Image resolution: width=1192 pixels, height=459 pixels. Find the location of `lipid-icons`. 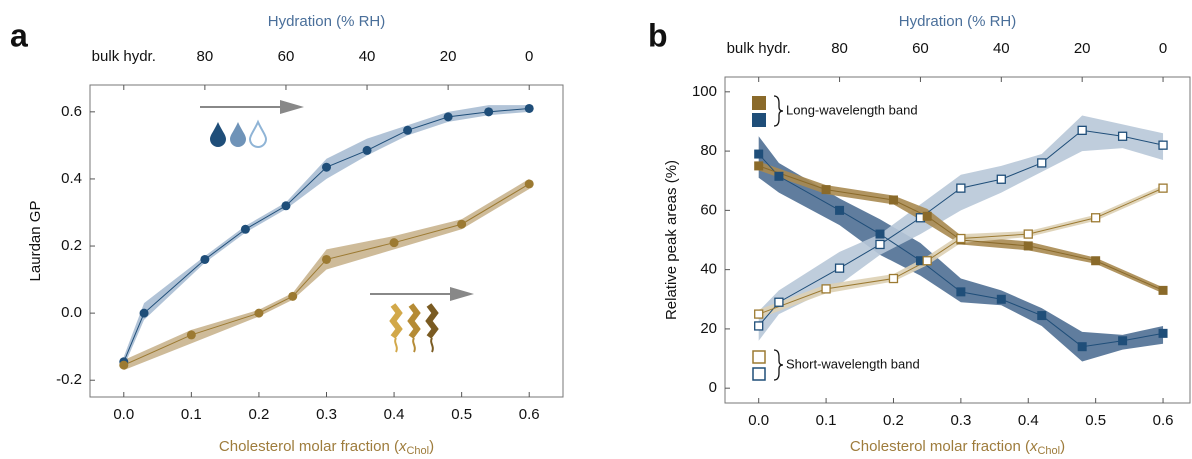

lipid-icons is located at coordinates (414, 328).